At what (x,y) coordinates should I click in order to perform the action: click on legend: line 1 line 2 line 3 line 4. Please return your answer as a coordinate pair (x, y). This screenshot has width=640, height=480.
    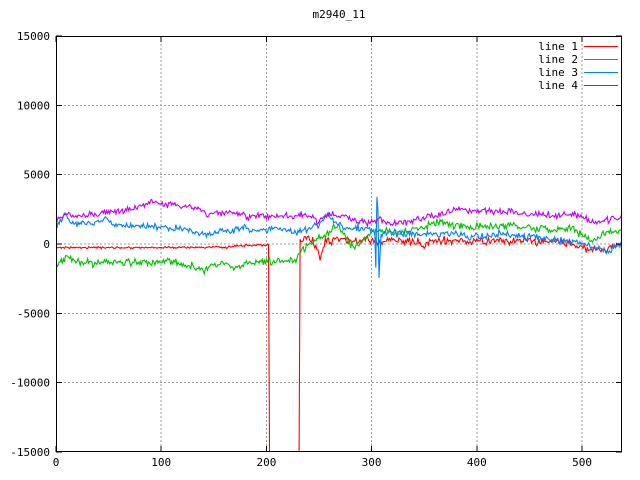
    Looking at the image, I should click on (578, 66).